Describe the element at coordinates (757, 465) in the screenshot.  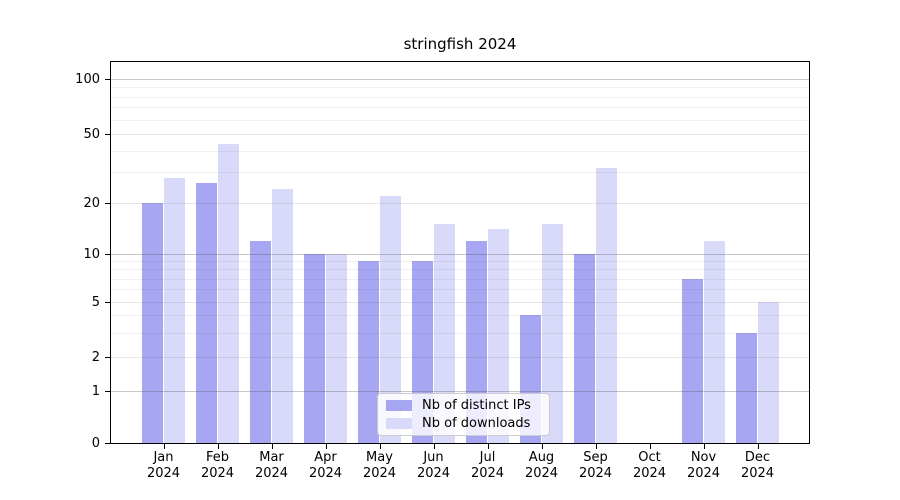
I see `x-tick-label-dec: Dec 2024` at that location.